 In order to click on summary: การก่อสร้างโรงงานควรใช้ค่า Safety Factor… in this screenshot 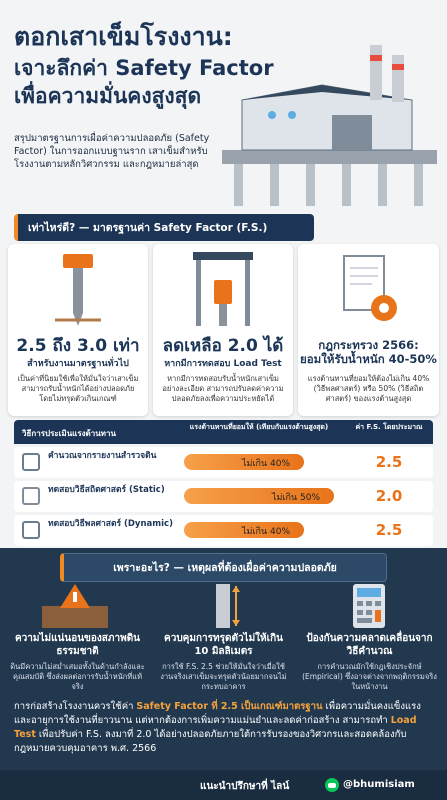, I will do `click(223, 728)`.